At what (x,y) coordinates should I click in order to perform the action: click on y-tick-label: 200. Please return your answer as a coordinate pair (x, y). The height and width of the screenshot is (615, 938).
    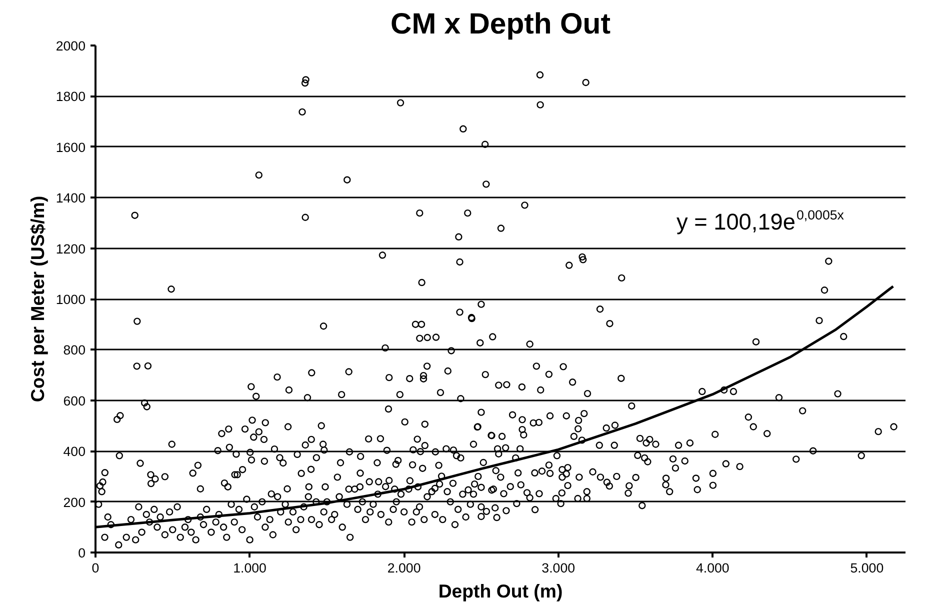
    Looking at the image, I should click on (74, 502).